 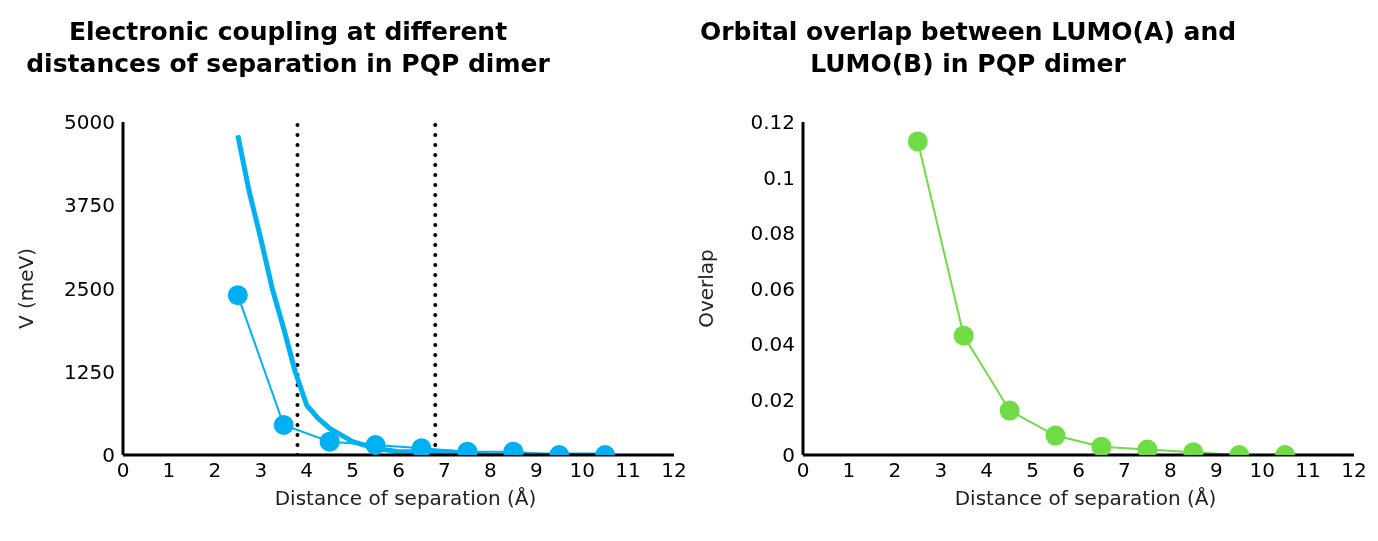 What do you see at coordinates (779, 177) in the screenshot?
I see `y-tick-label: 0.1` at bounding box center [779, 177].